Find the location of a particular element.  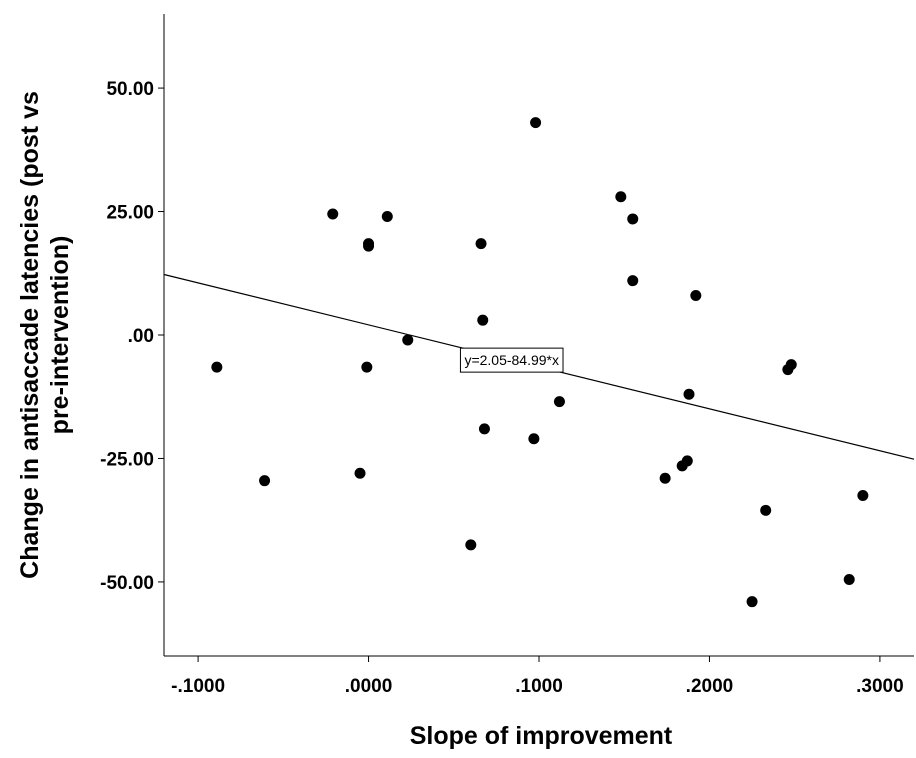

regression-equation-label: y=2.05-84.99*x is located at coordinates (511, 360).